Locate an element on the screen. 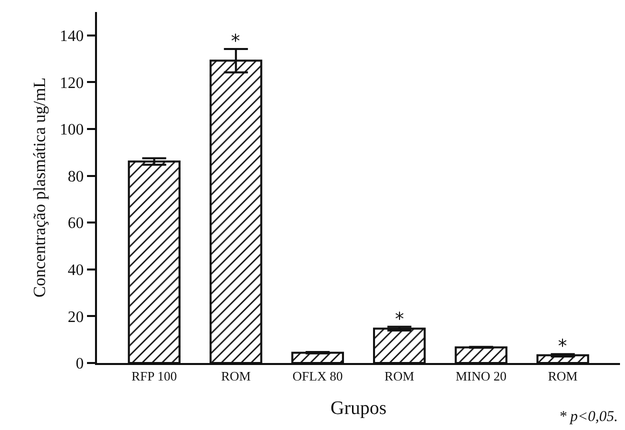 This screenshot has height=430, width=625. y-tick-label: 120 is located at coordinates (72, 83).